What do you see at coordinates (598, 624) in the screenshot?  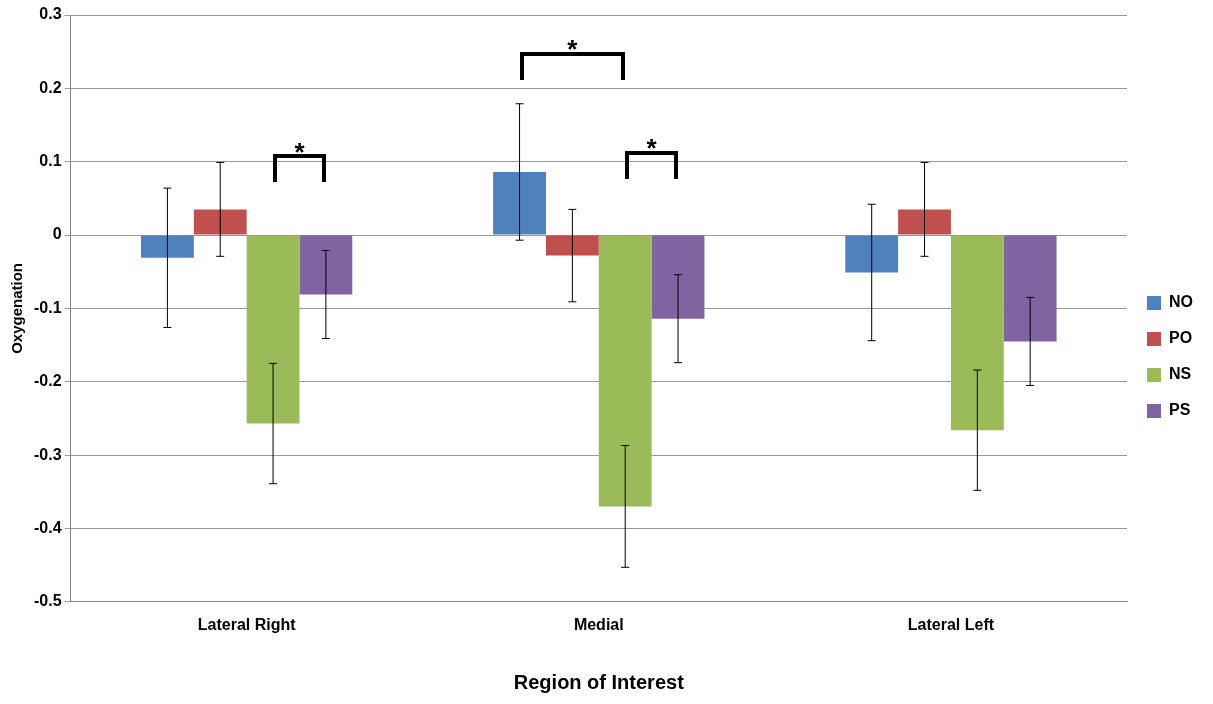 I see `x-tick-label: Medial` at bounding box center [598, 624].